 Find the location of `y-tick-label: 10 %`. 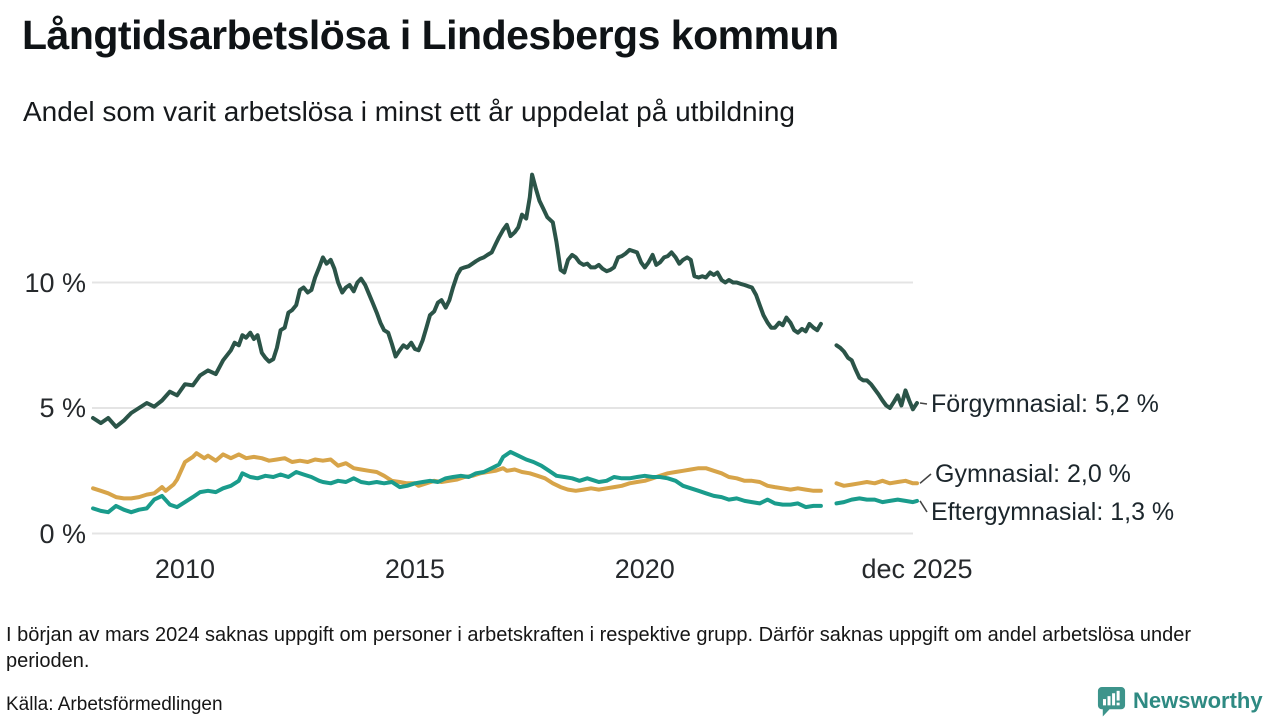

y-tick-label: 10 % is located at coordinates (55, 282).